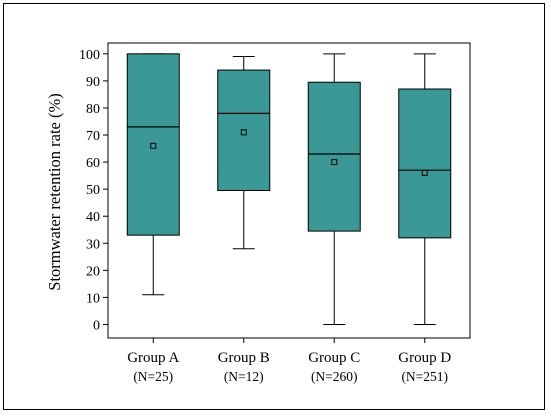 Image resolution: width=550 pixels, height=415 pixels. Describe the element at coordinates (96, 325) in the screenshot. I see `y-tick-label: 0` at that location.